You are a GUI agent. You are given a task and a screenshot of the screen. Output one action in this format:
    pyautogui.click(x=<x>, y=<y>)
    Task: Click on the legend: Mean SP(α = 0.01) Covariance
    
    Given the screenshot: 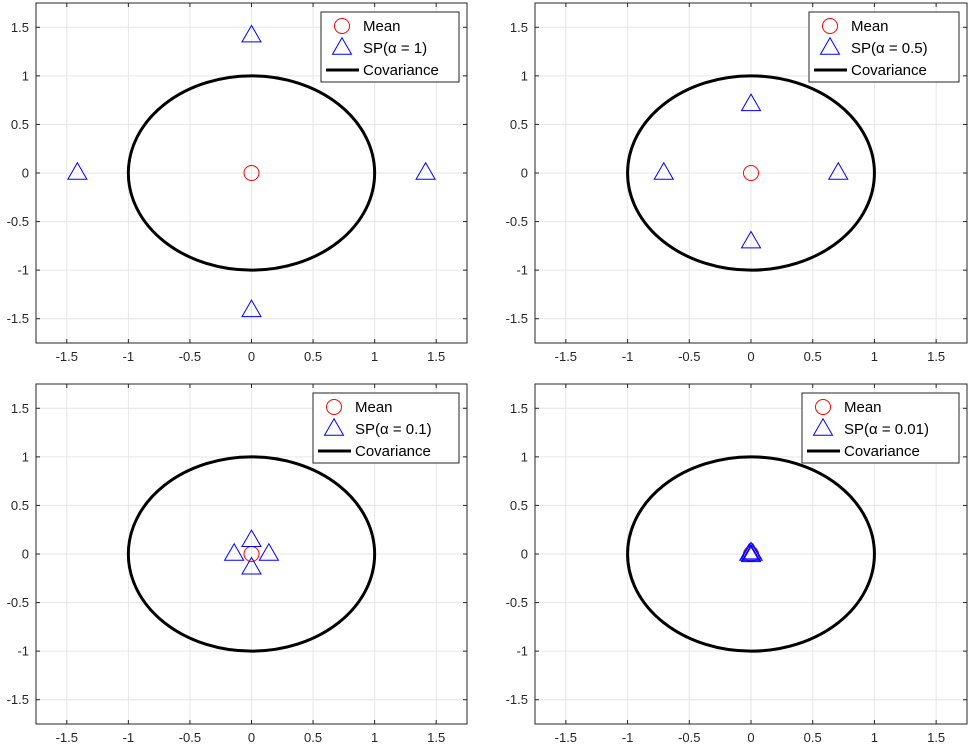 What is the action you would take?
    pyautogui.click(x=880, y=428)
    